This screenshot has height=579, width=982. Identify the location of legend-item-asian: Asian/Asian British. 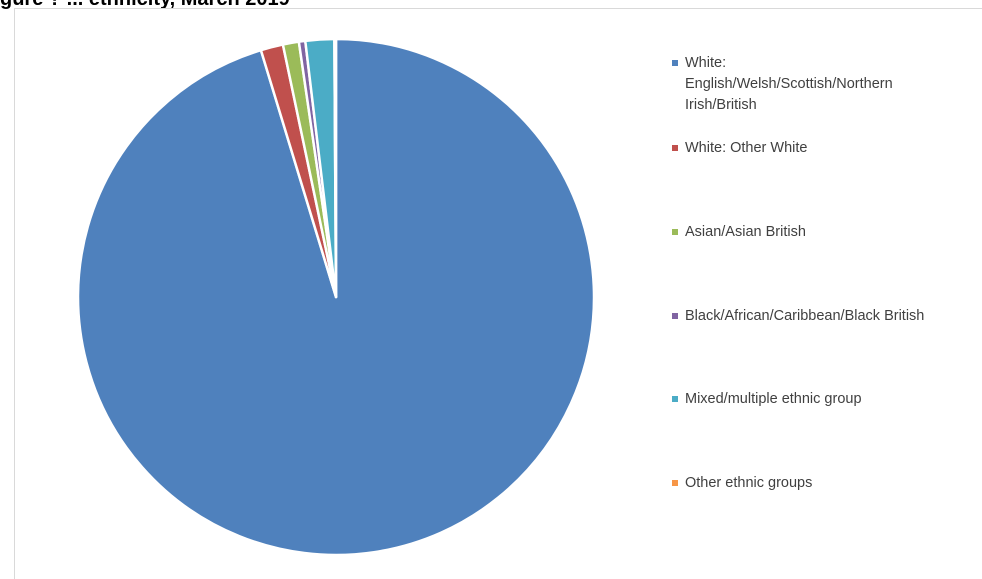
(739, 232).